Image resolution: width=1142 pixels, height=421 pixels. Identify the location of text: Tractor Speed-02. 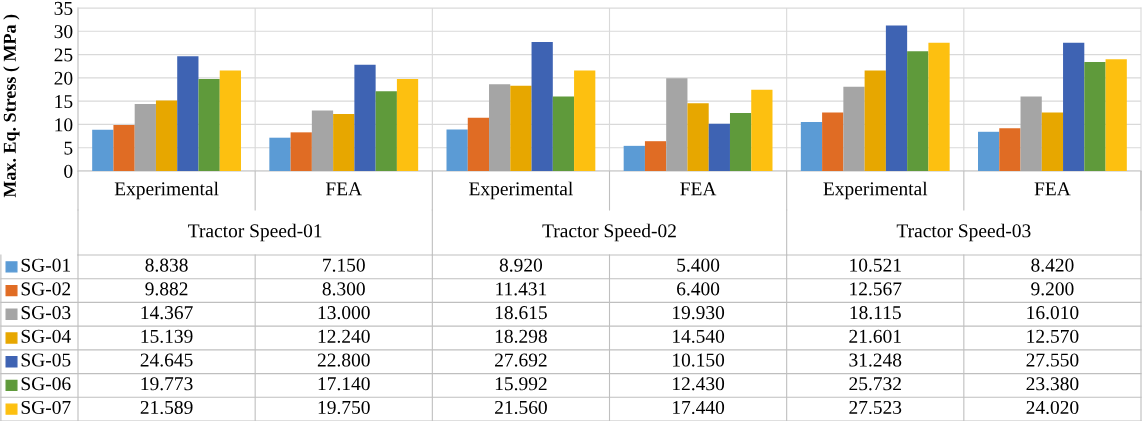
(609, 232).